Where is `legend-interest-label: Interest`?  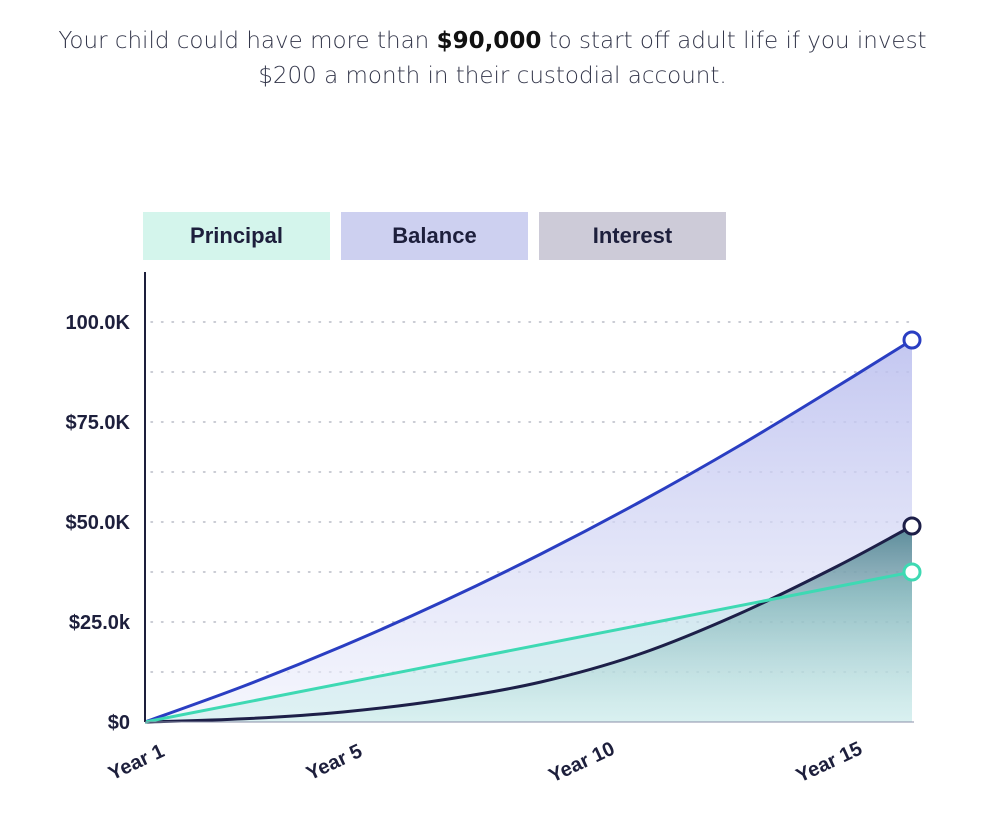 legend-interest-label: Interest is located at coordinates (632, 235).